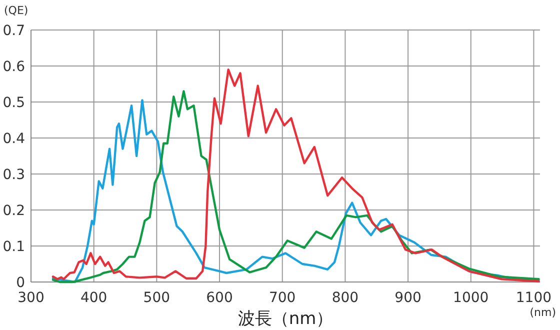 This screenshot has width=560, height=330. What do you see at coordinates (543, 312) in the screenshot?
I see `text: (nm)` at bounding box center [543, 312].